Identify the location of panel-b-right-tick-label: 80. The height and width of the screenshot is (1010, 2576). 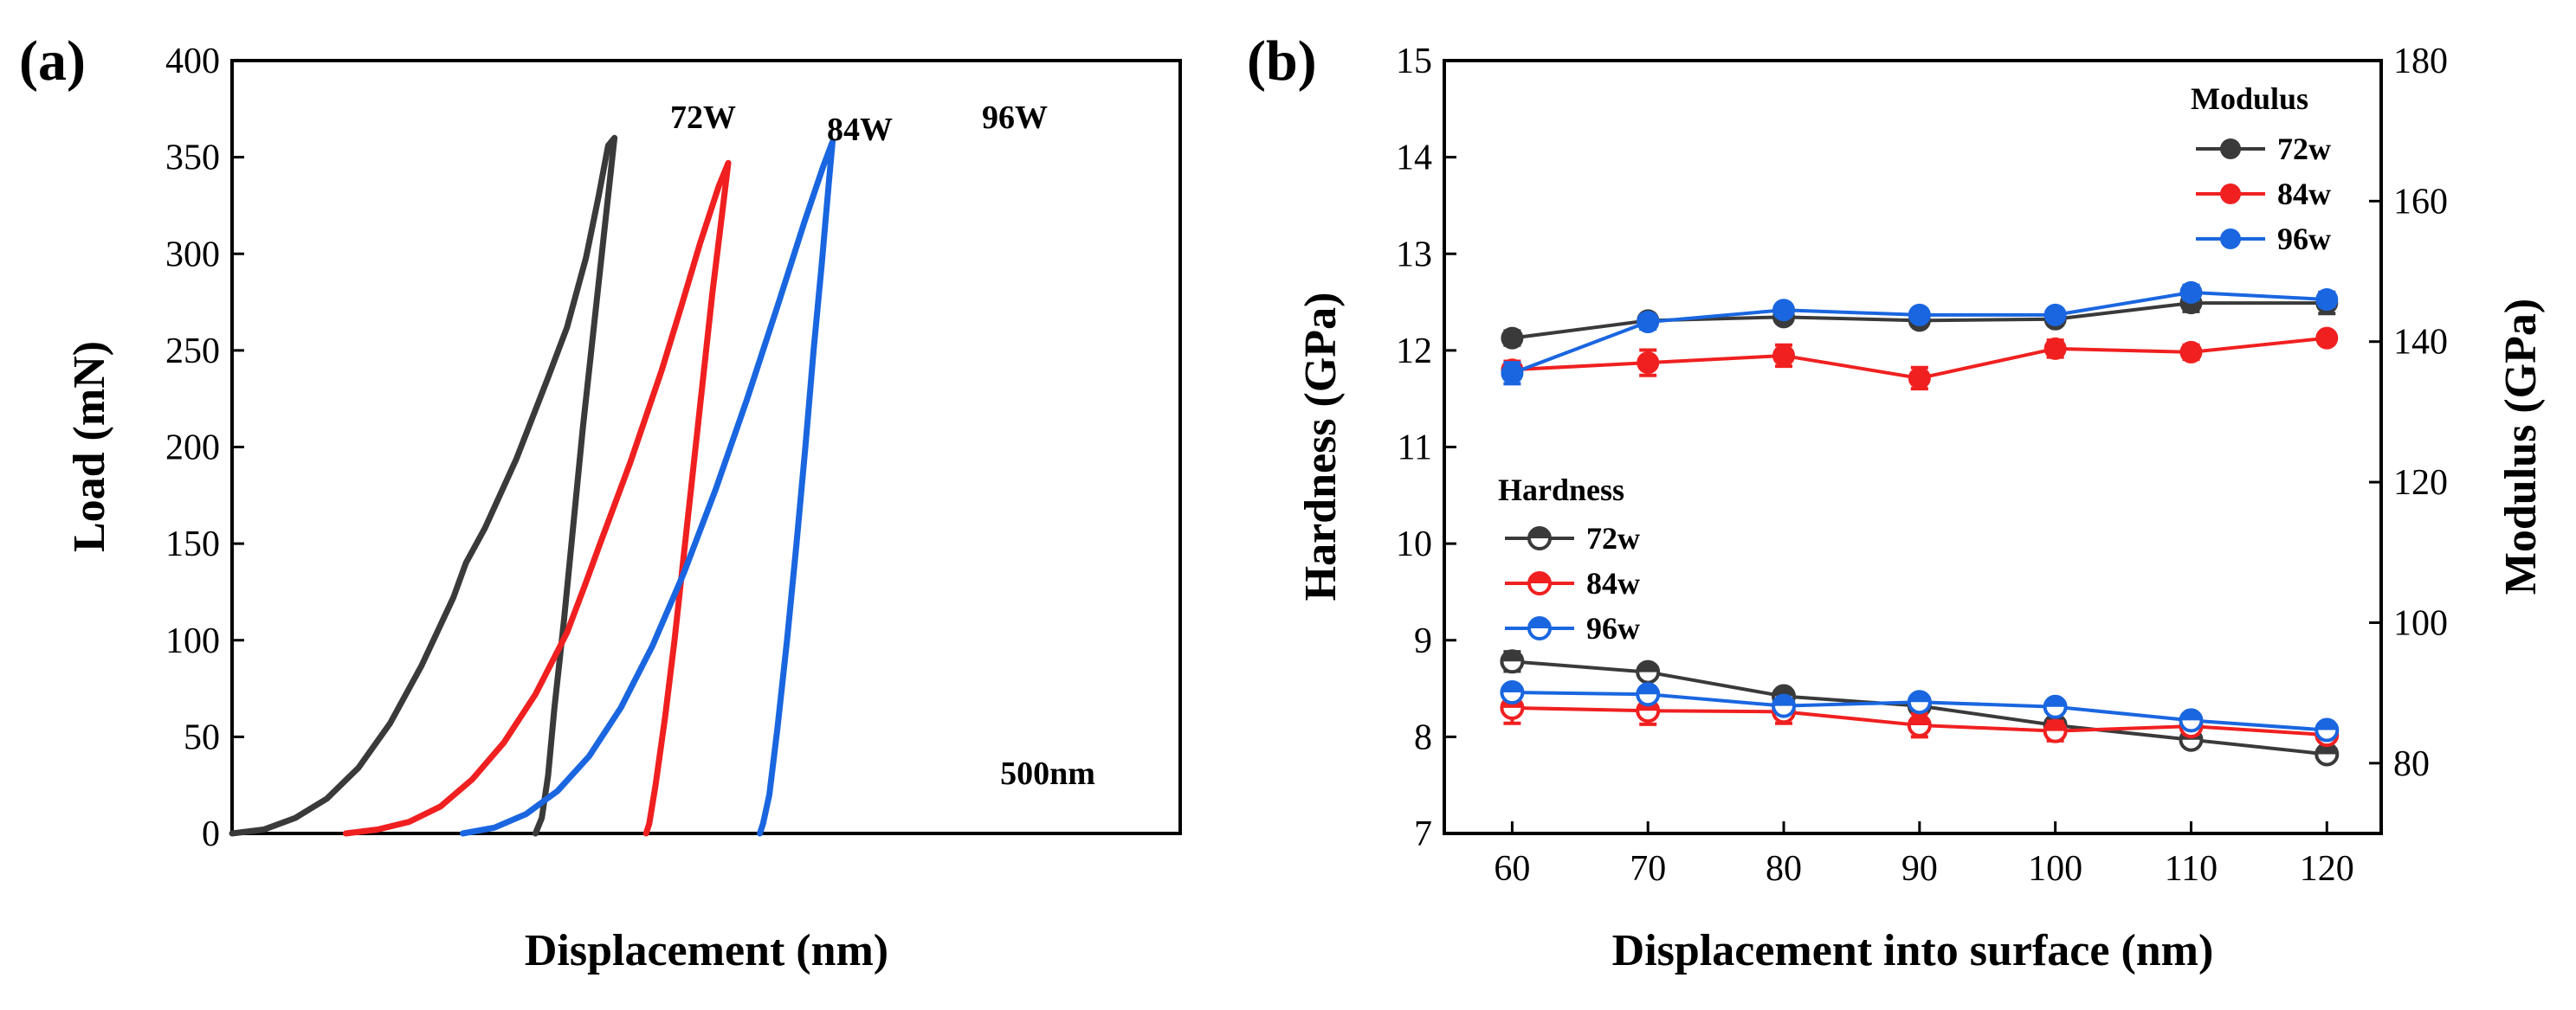
(2411, 764).